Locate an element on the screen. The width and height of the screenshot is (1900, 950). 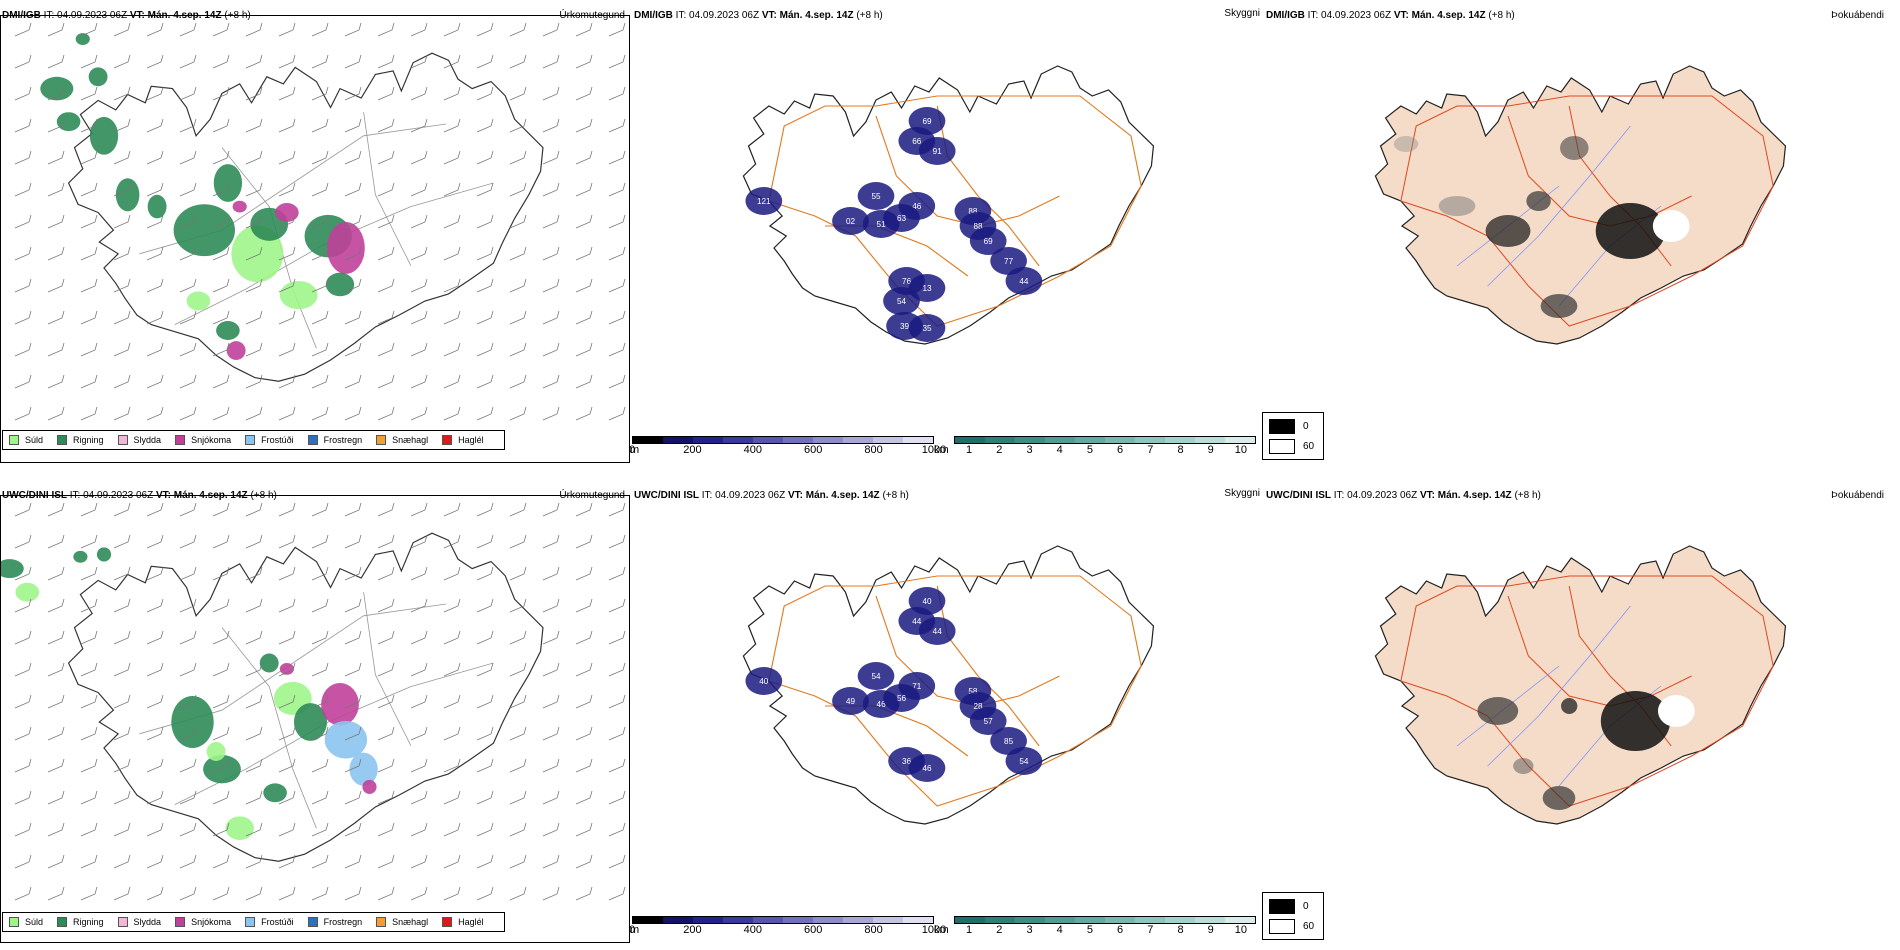
colorbar-tick: 4 is located at coordinates (1059, 930).